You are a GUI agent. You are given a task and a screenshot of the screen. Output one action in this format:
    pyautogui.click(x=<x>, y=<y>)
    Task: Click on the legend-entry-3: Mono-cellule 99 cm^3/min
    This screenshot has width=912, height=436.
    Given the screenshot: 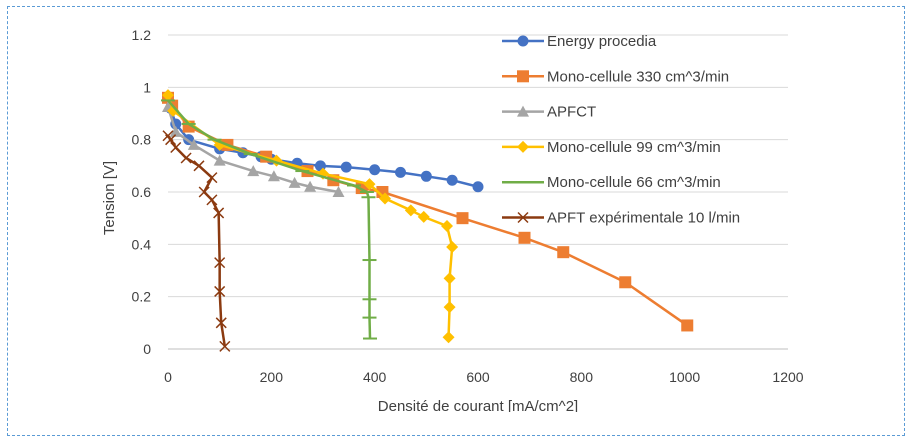 What is the action you would take?
    pyautogui.click(x=611, y=147)
    